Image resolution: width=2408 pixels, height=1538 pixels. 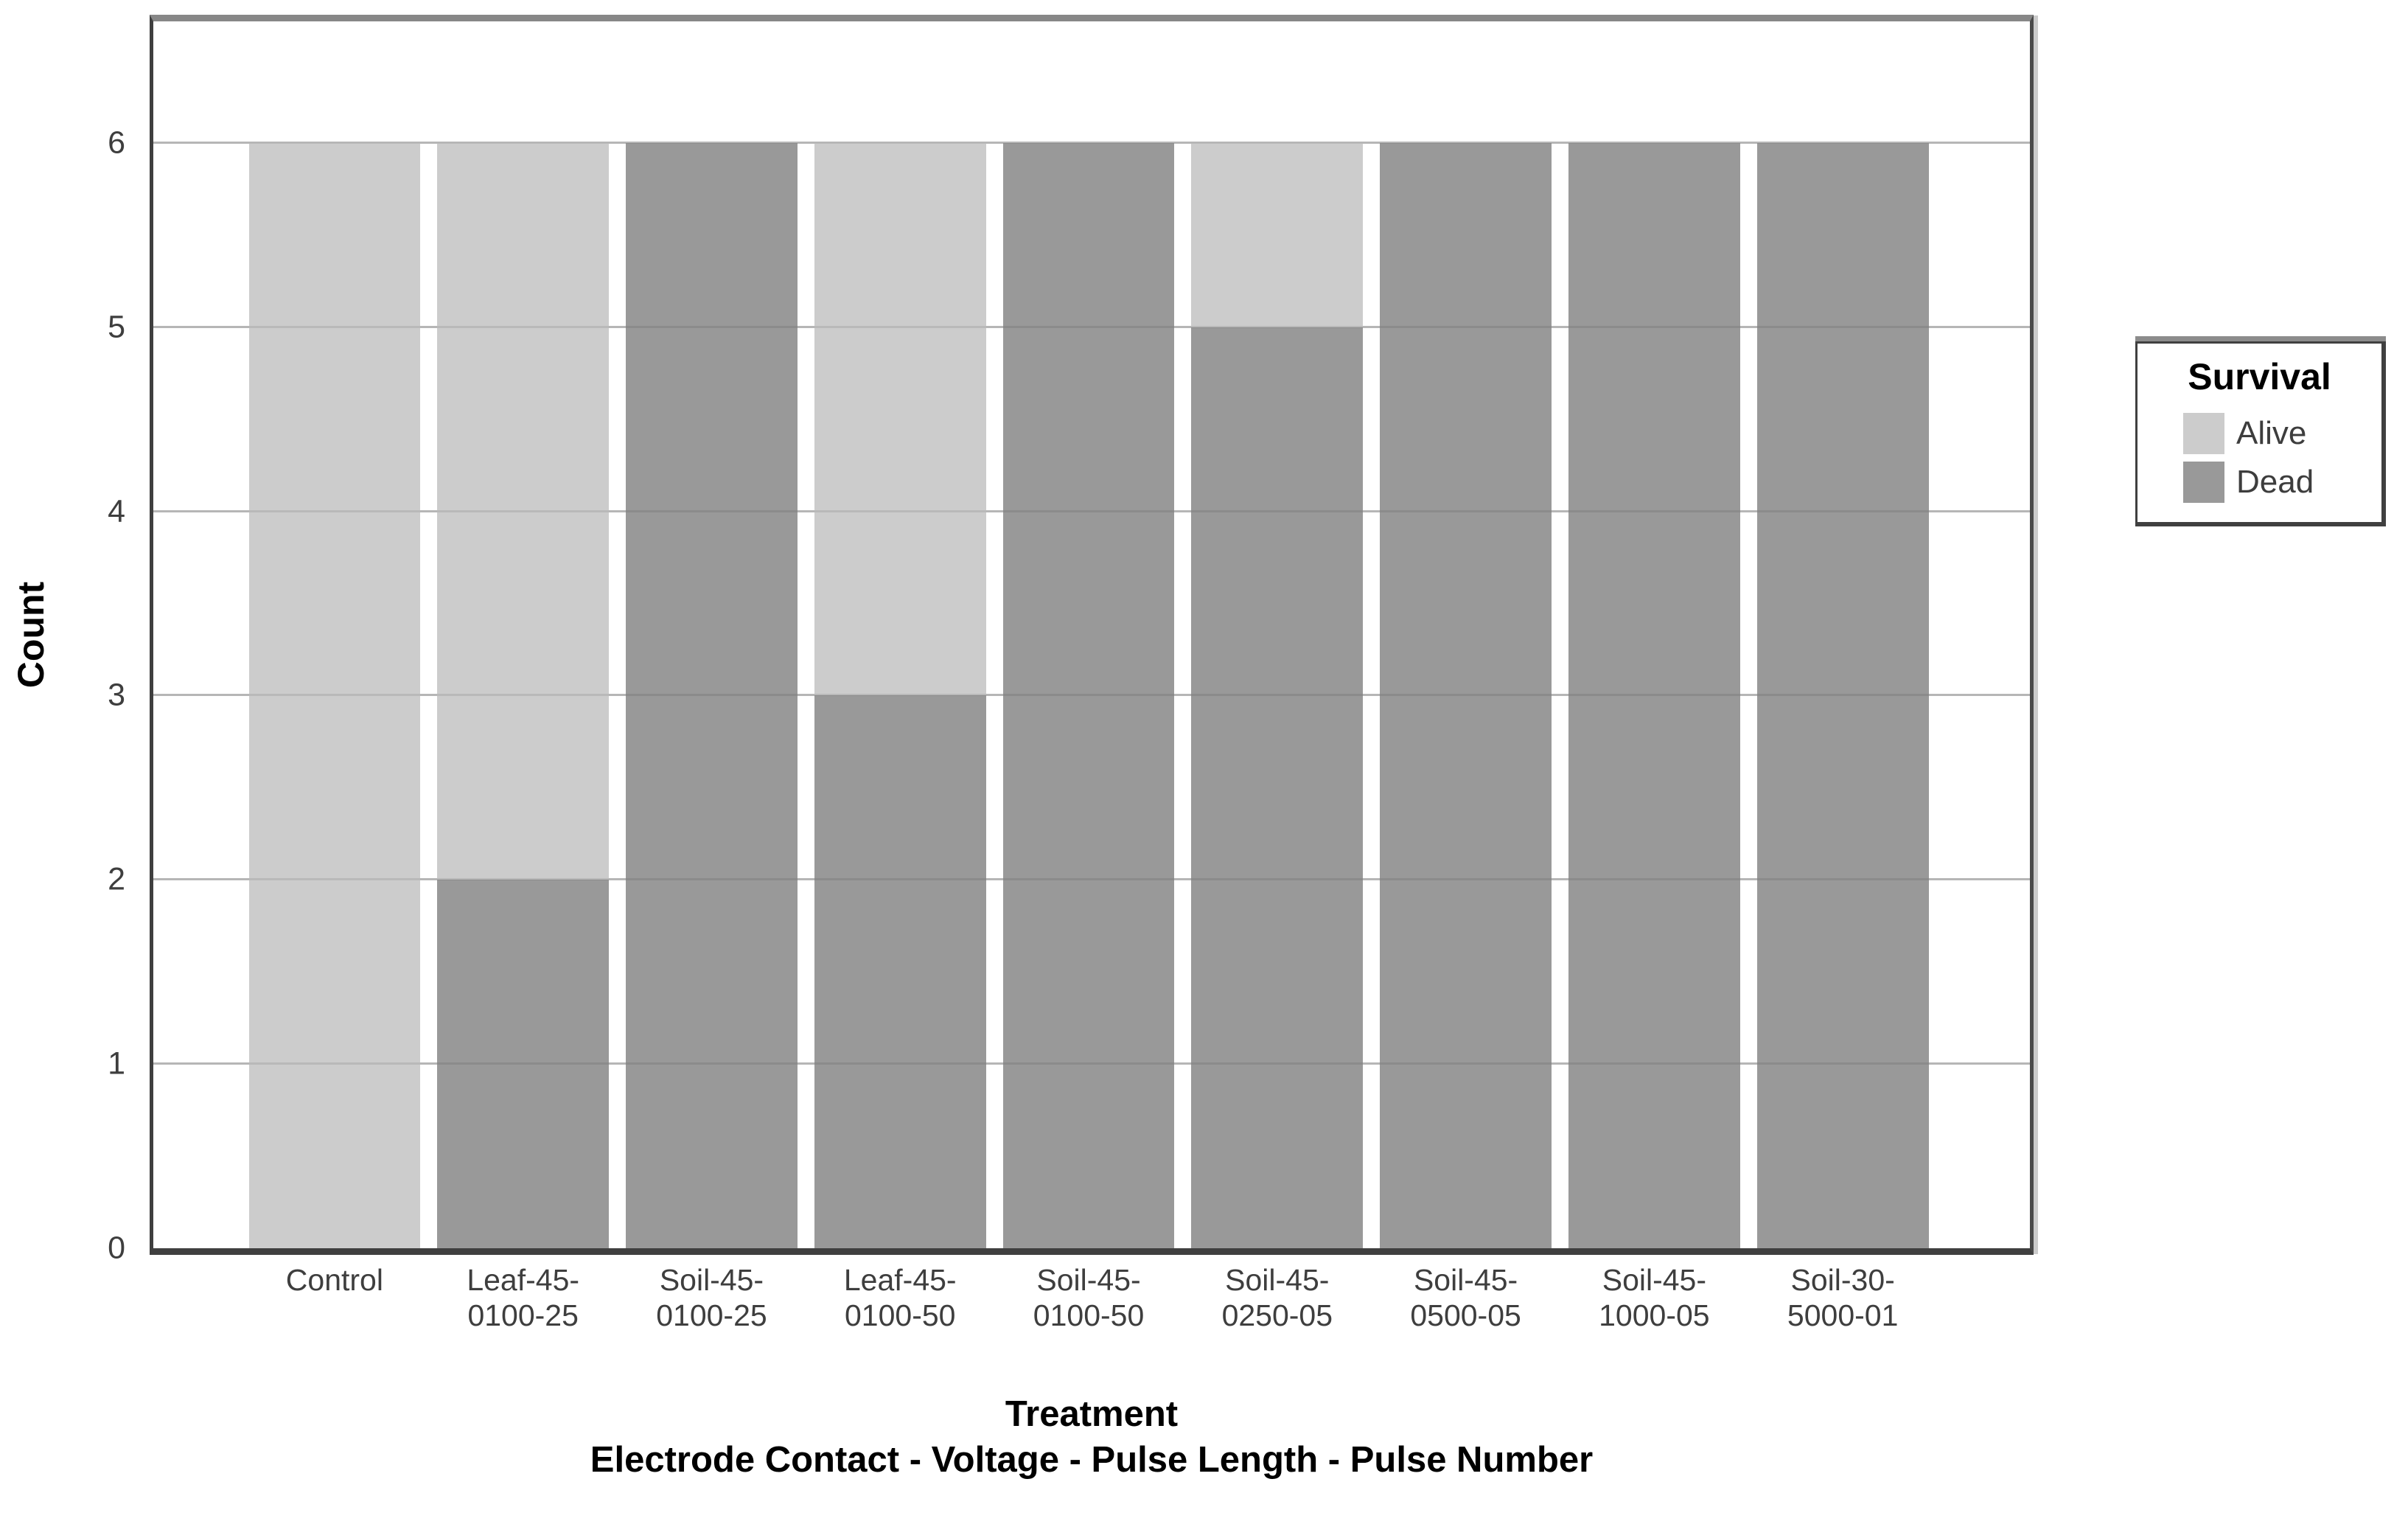 What do you see at coordinates (1092, 1414) in the screenshot?
I see `x-axis-title: Treatment` at bounding box center [1092, 1414].